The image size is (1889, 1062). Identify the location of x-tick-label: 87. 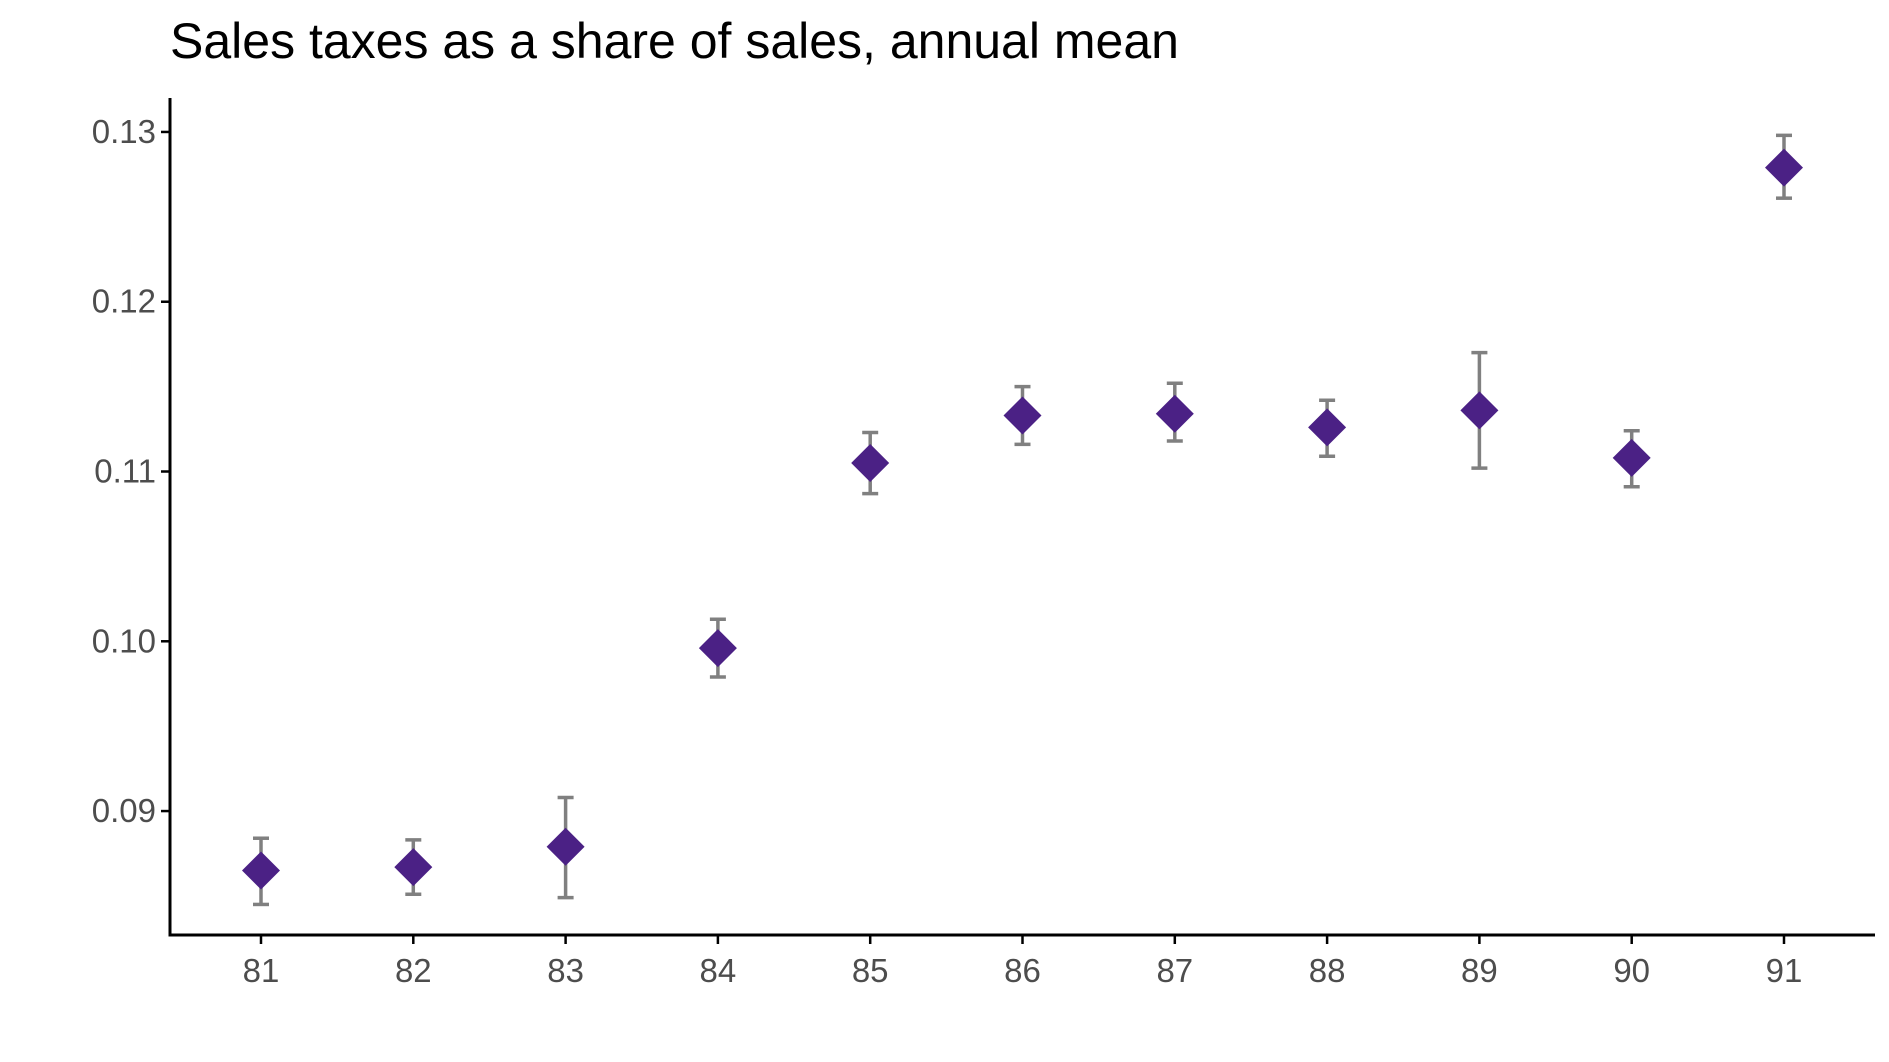
(1174, 970).